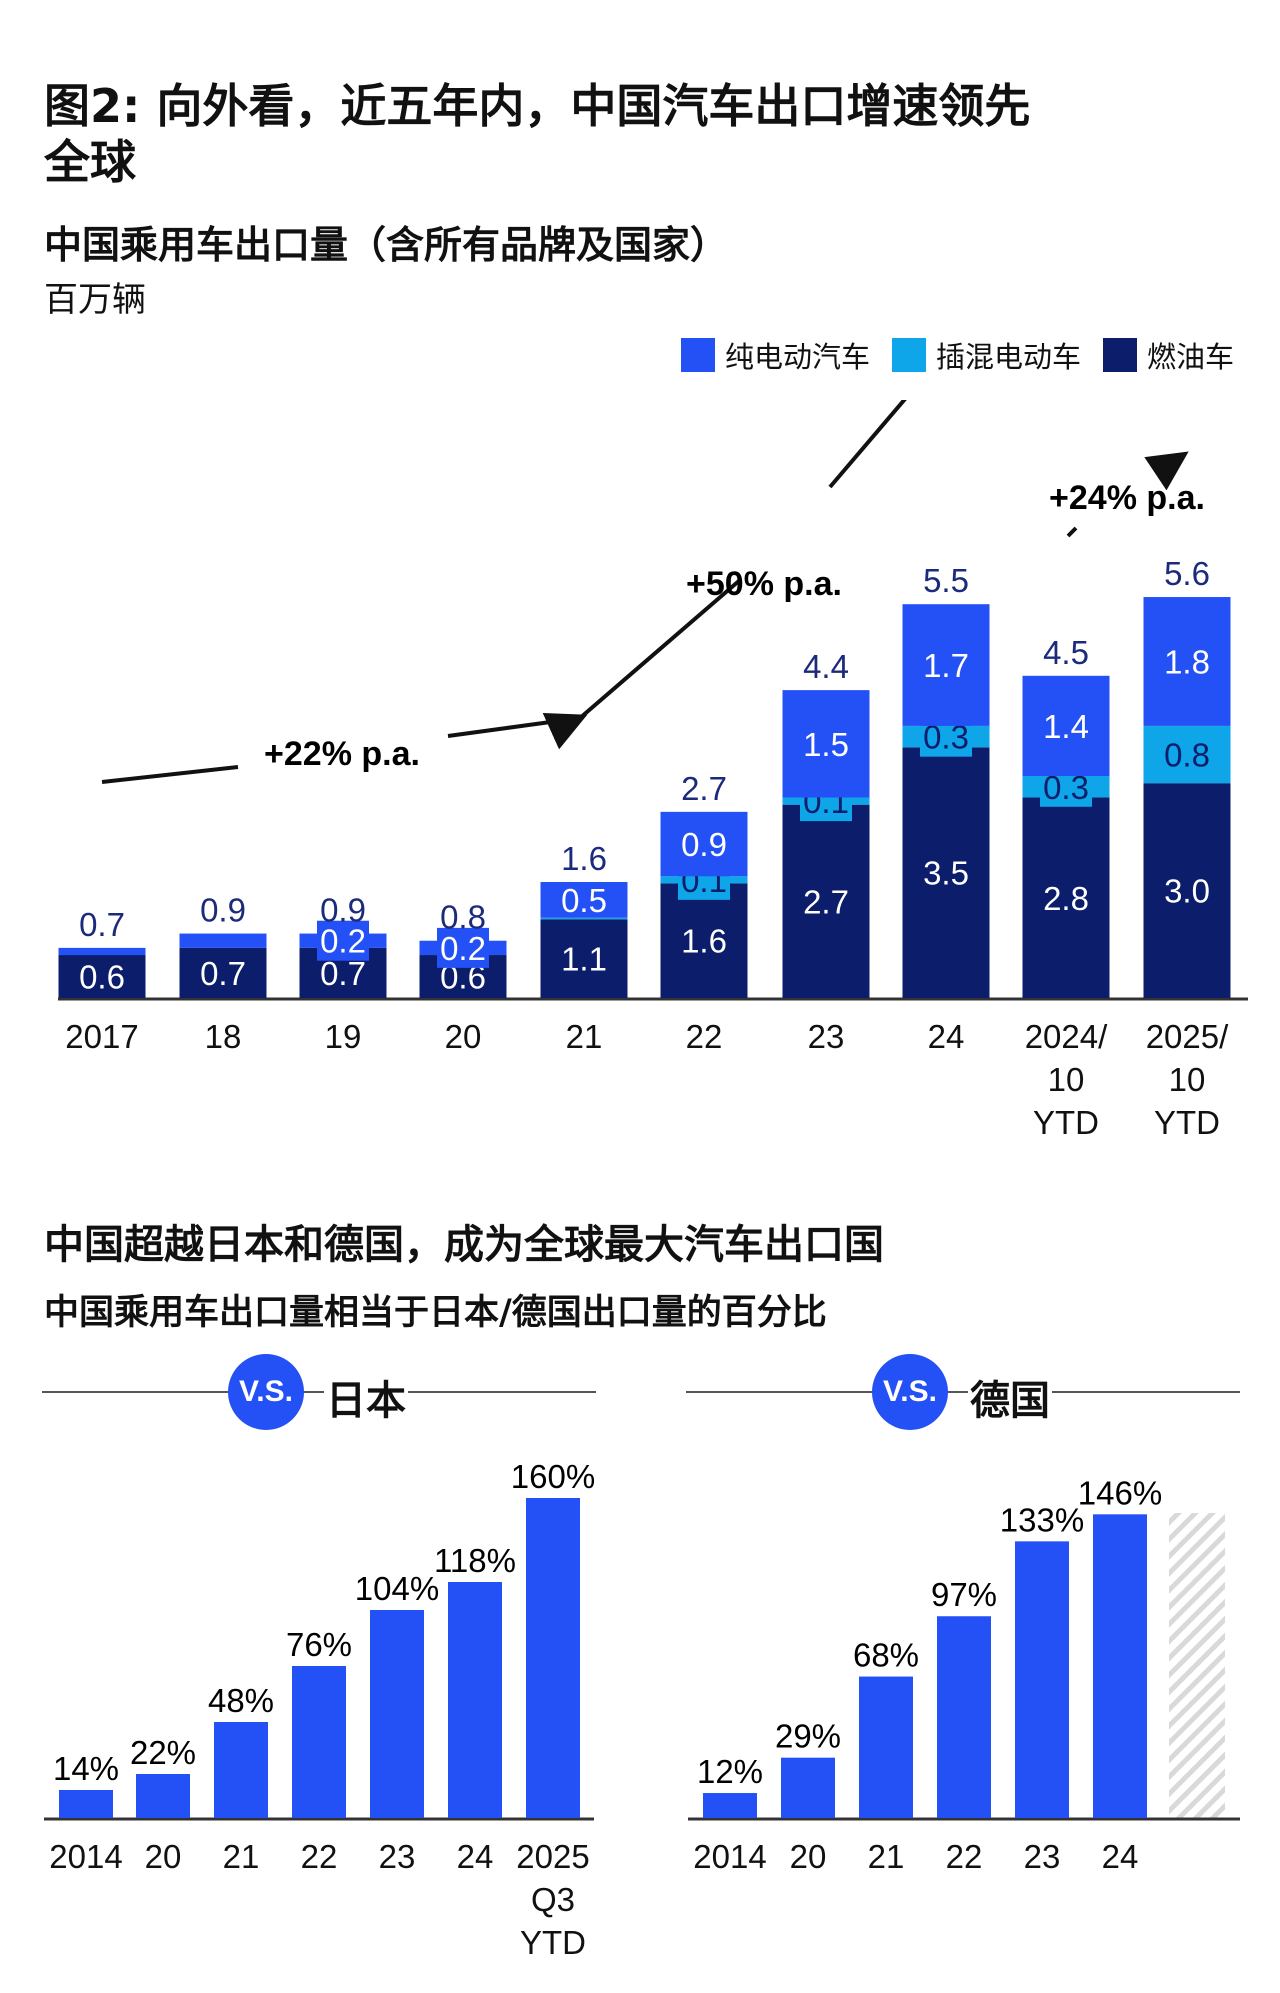  Describe the element at coordinates (463, 917) in the screenshot. I see `total-label: 0.8` at that location.